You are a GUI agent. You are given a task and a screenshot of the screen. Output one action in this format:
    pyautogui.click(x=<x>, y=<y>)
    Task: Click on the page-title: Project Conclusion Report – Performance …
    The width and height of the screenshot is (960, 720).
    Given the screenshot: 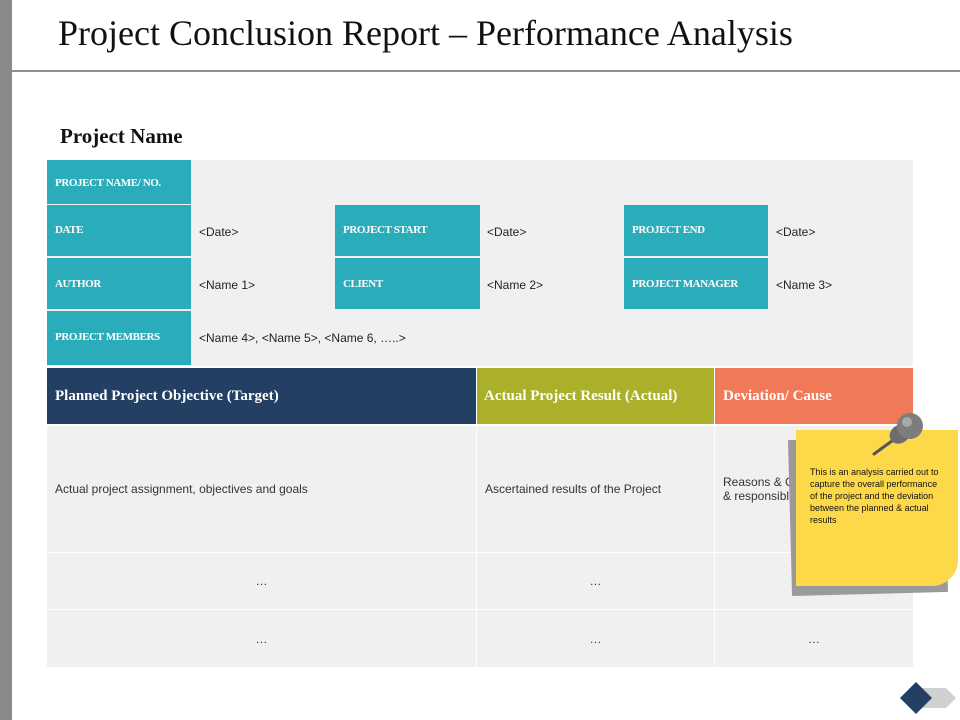 What is the action you would take?
    pyautogui.click(x=425, y=33)
    